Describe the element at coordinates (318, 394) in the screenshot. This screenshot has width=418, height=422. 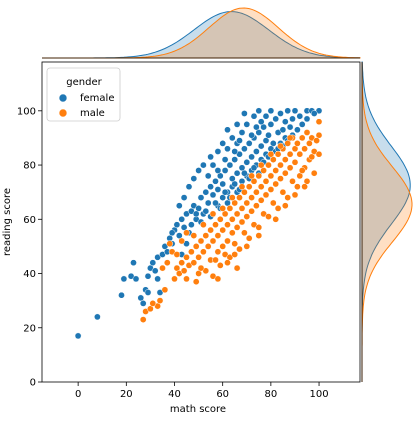
I see `x-tick-label: 100` at that location.